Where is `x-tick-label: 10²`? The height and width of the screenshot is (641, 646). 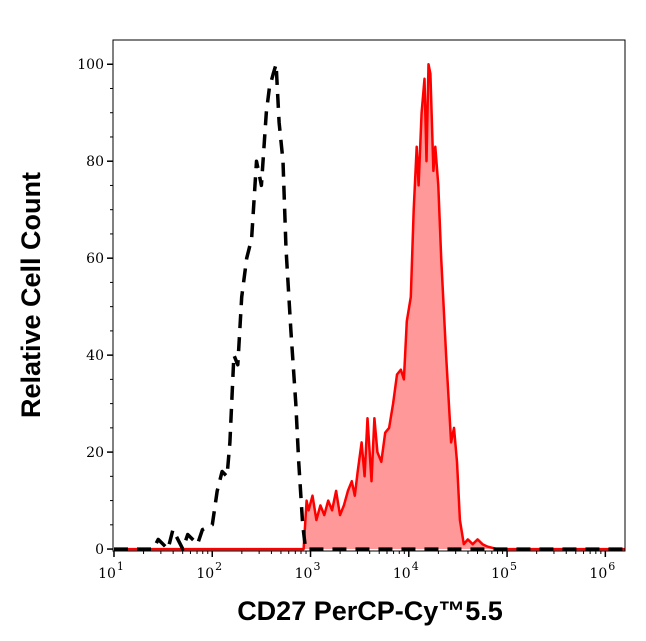
x-tick-label: 10² is located at coordinates (209, 571).